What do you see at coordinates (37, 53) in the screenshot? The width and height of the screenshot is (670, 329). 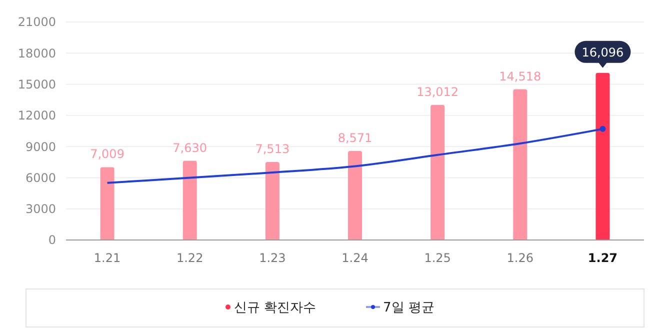 I see `y-tick-label: 18000` at bounding box center [37, 53].